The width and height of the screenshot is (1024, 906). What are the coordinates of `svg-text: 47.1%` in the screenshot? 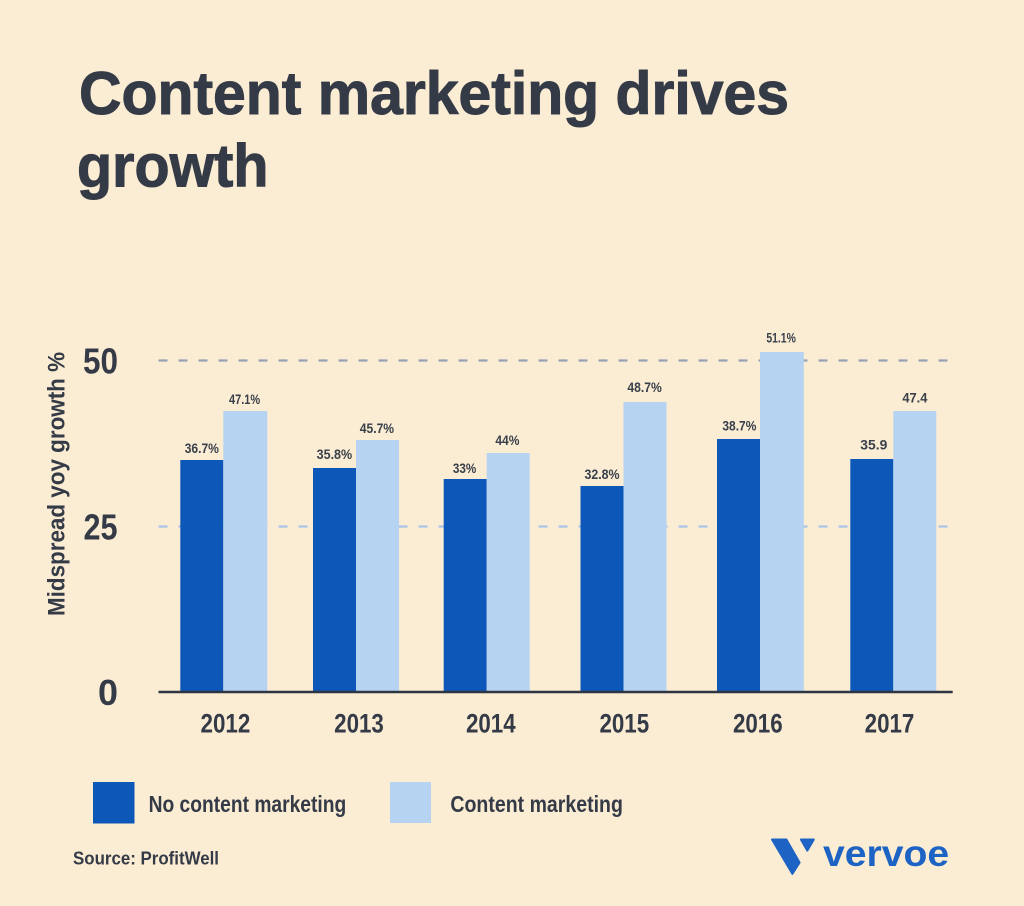 It's located at (245, 399).